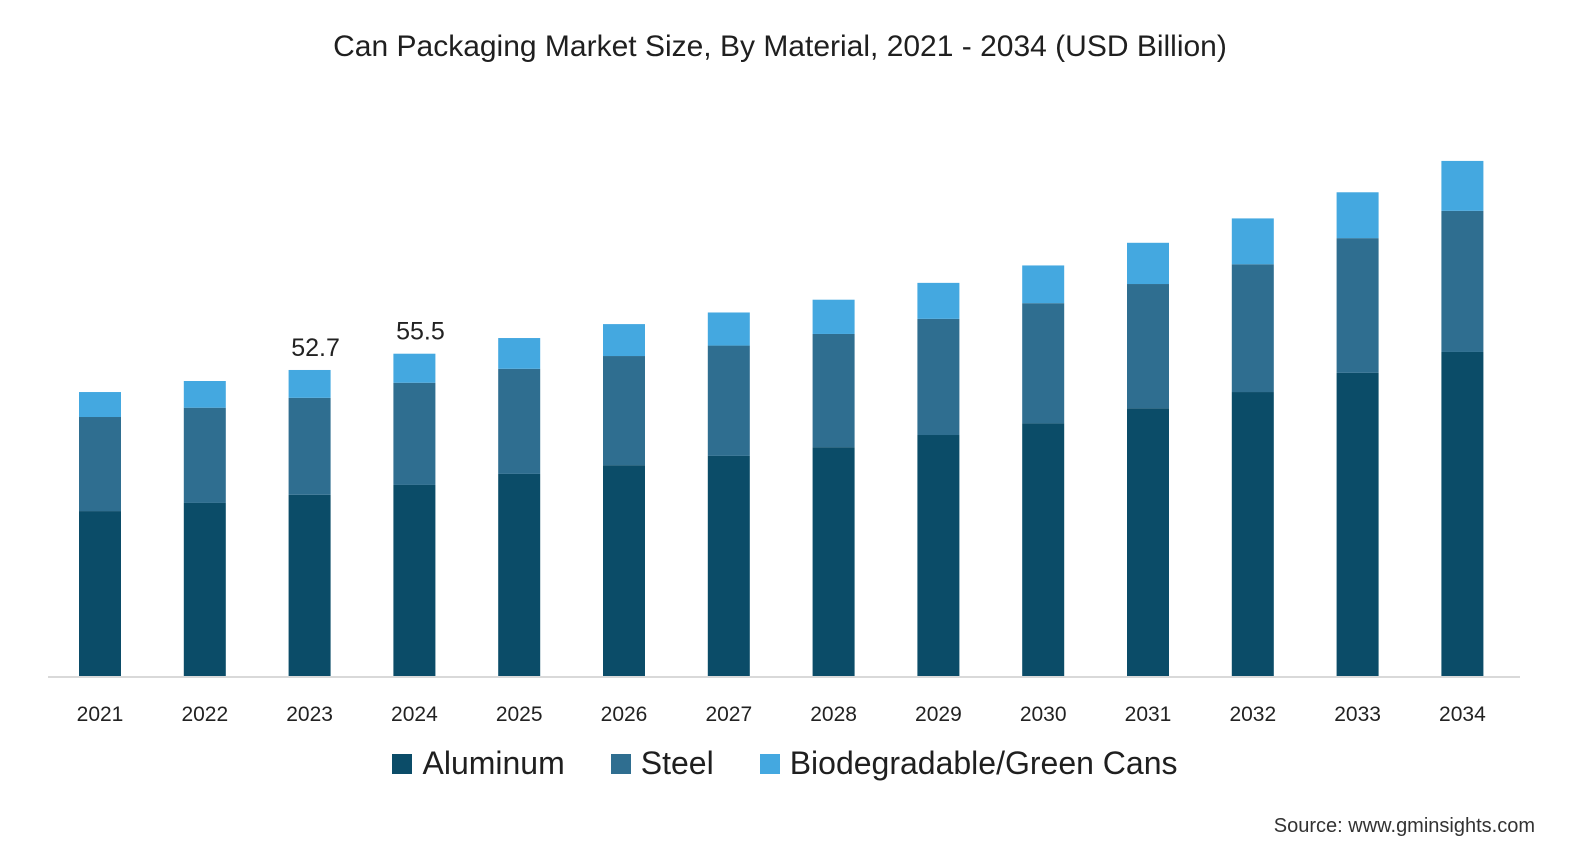 Image resolution: width=1579 pixels, height=857 pixels. What do you see at coordinates (100, 405) in the screenshot?
I see `bar-biodegradable-green-cans-2021` at bounding box center [100, 405].